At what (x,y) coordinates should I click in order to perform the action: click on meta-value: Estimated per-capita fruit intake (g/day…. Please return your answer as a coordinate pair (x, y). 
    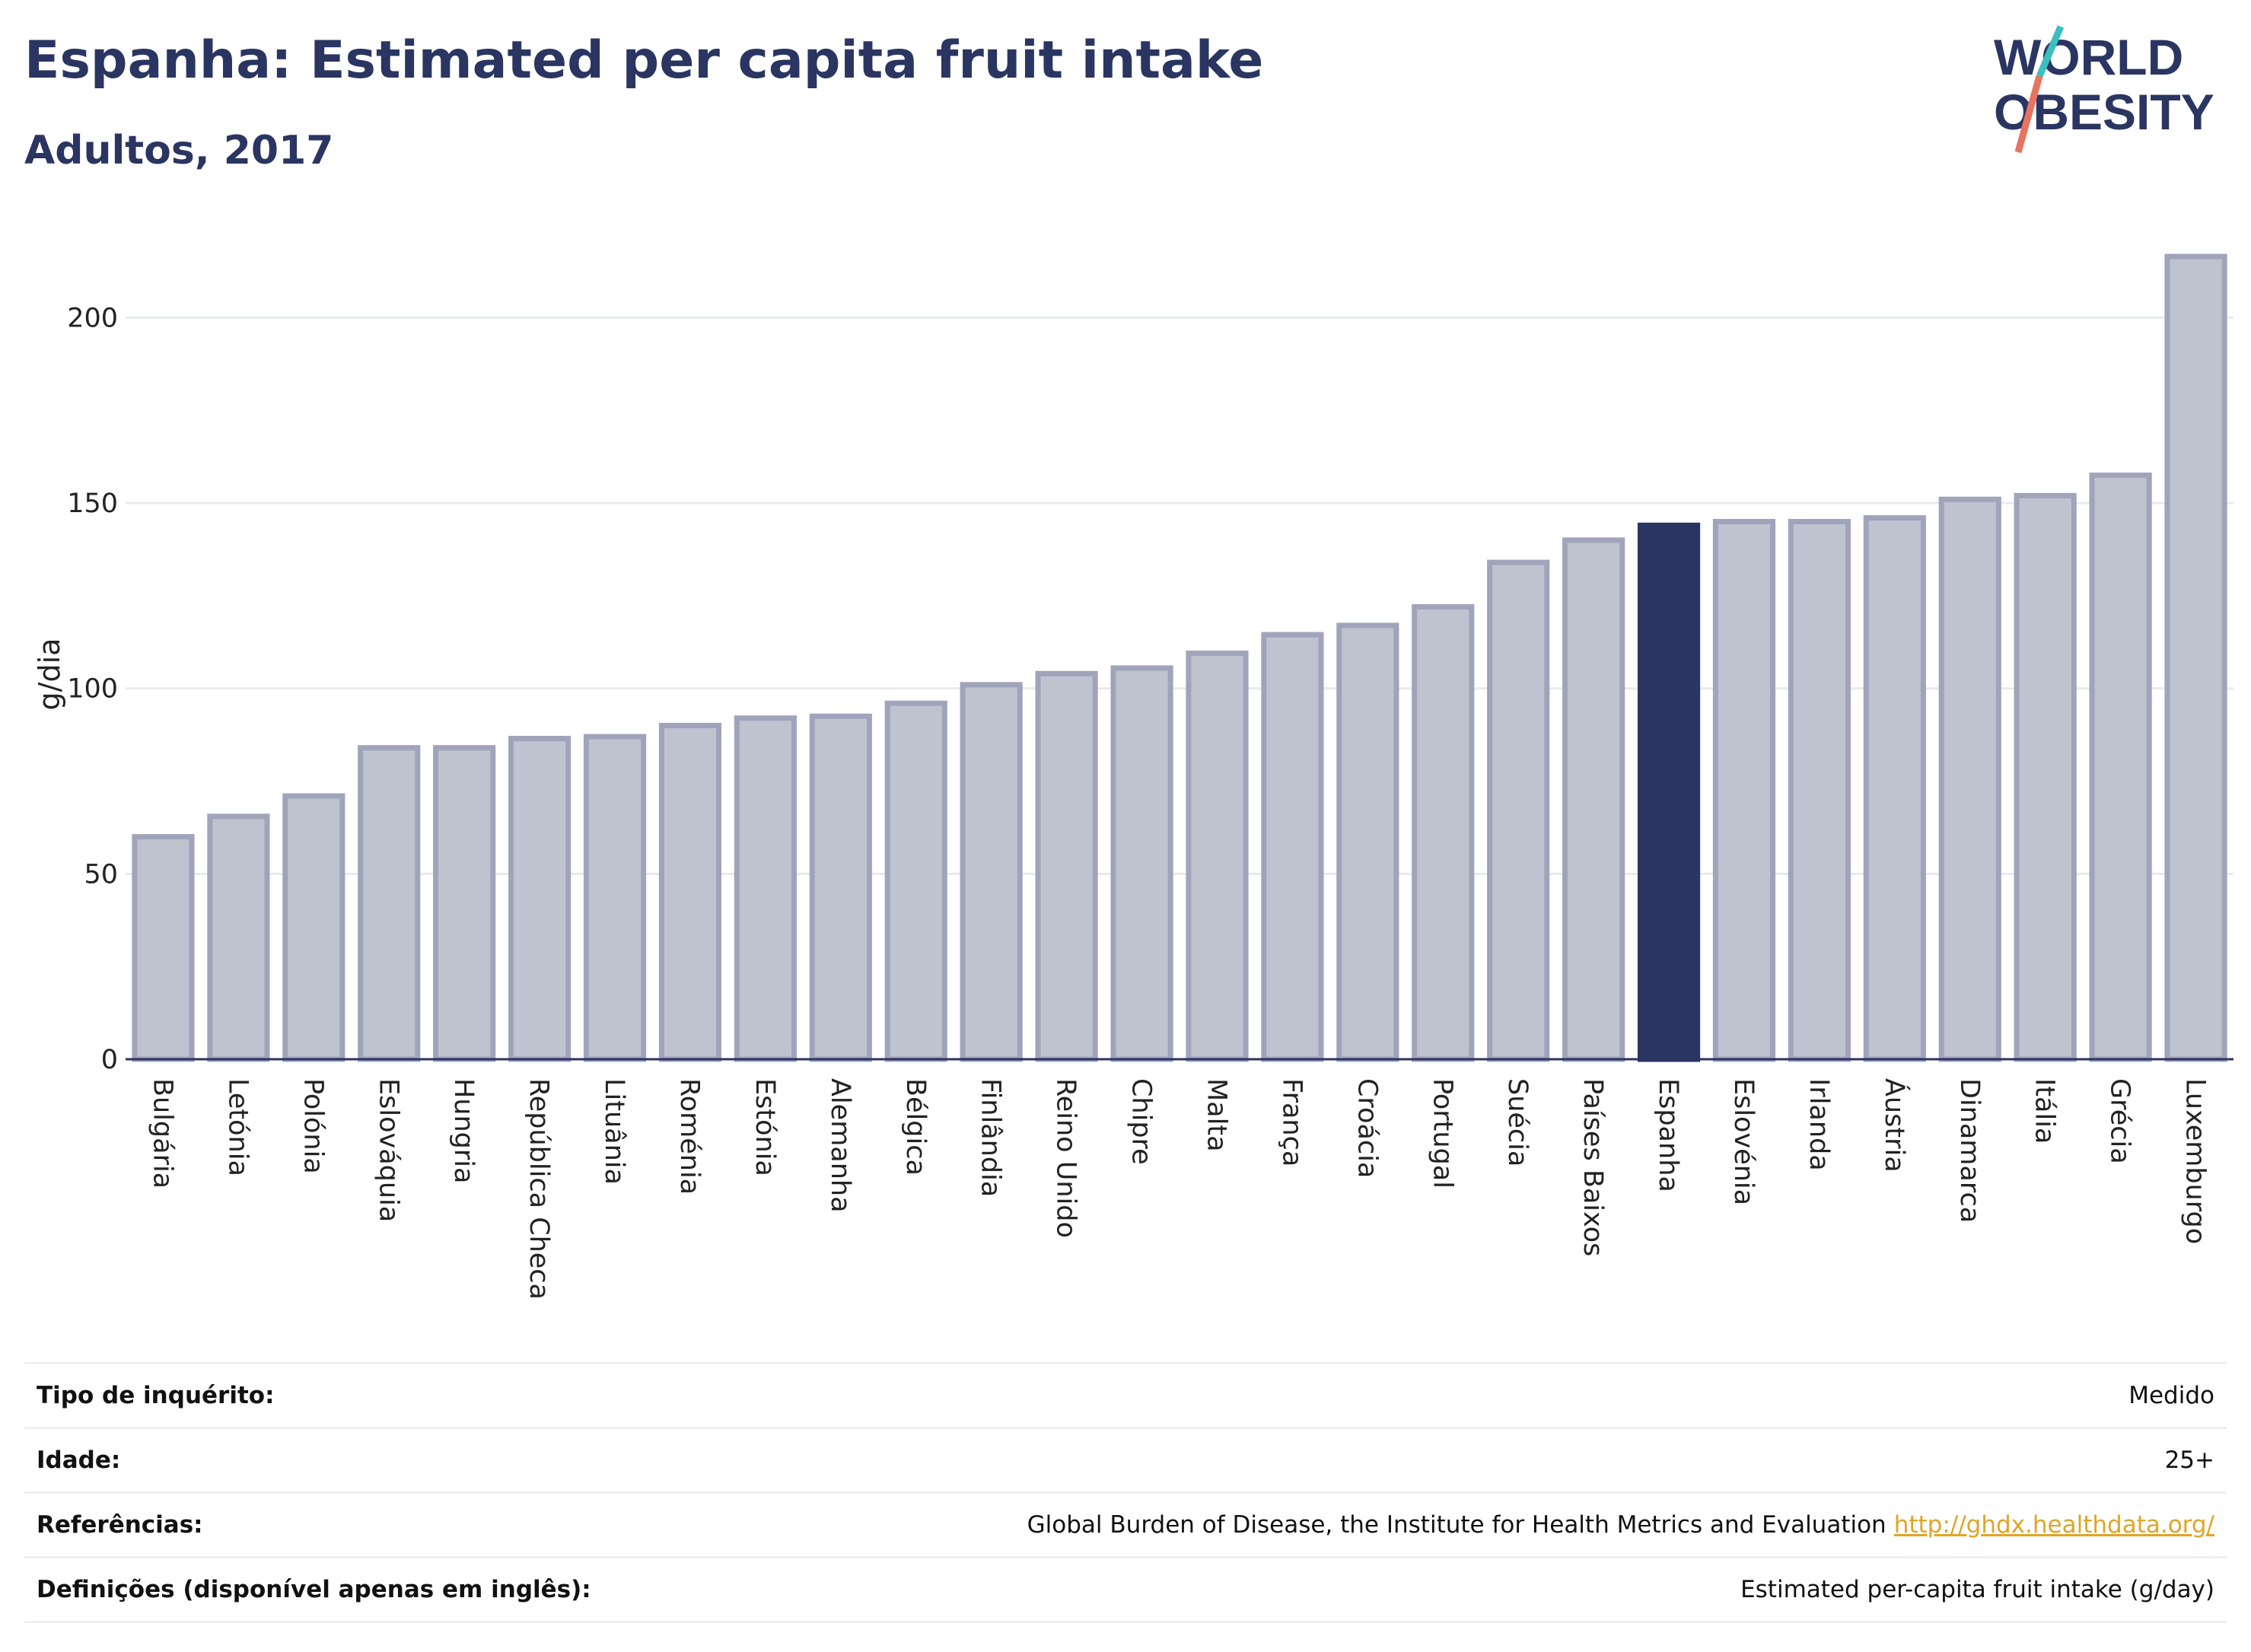
    Looking at the image, I should click on (1977, 1589).